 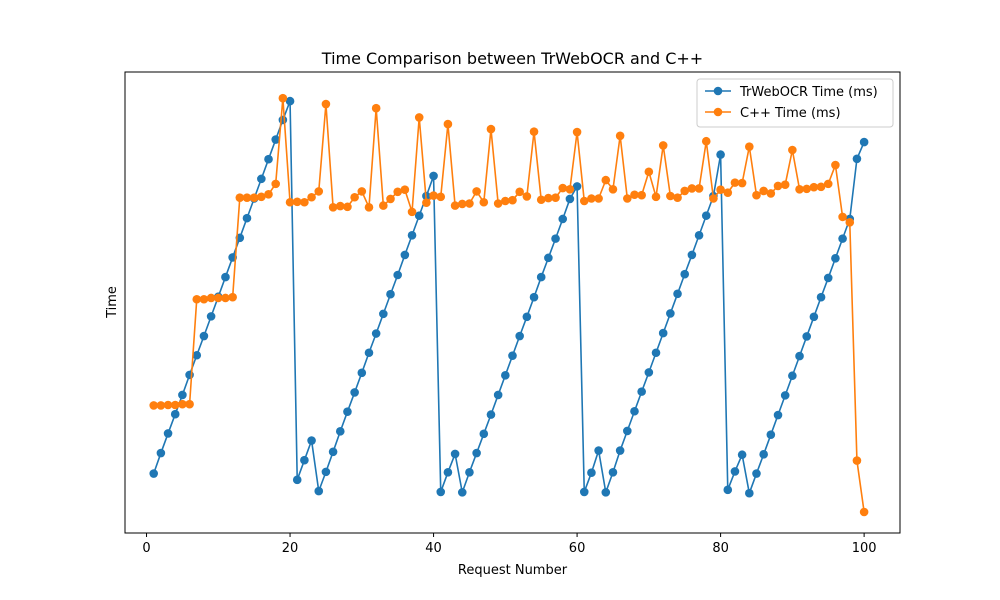 What do you see at coordinates (513, 570) in the screenshot?
I see `x-axis-label: Request Number` at bounding box center [513, 570].